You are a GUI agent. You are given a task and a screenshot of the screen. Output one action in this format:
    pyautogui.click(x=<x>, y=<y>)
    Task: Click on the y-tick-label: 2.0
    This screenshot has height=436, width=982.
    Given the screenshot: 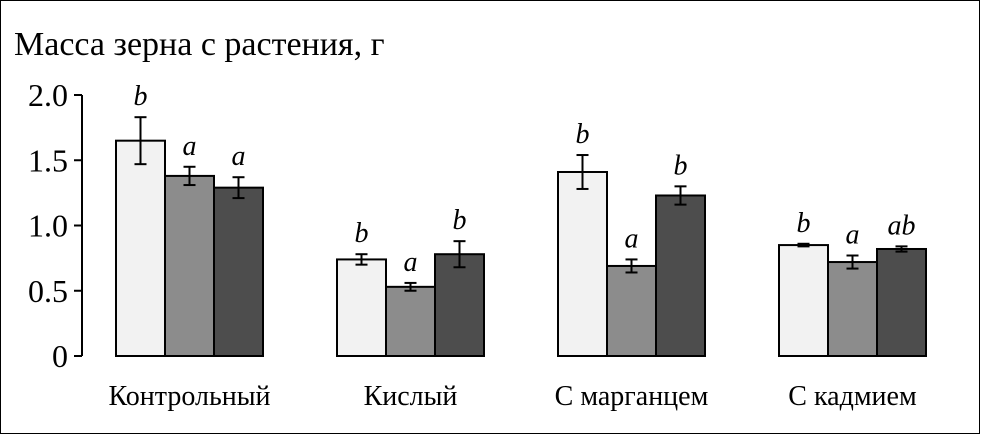 What is the action you would take?
    pyautogui.click(x=48, y=95)
    